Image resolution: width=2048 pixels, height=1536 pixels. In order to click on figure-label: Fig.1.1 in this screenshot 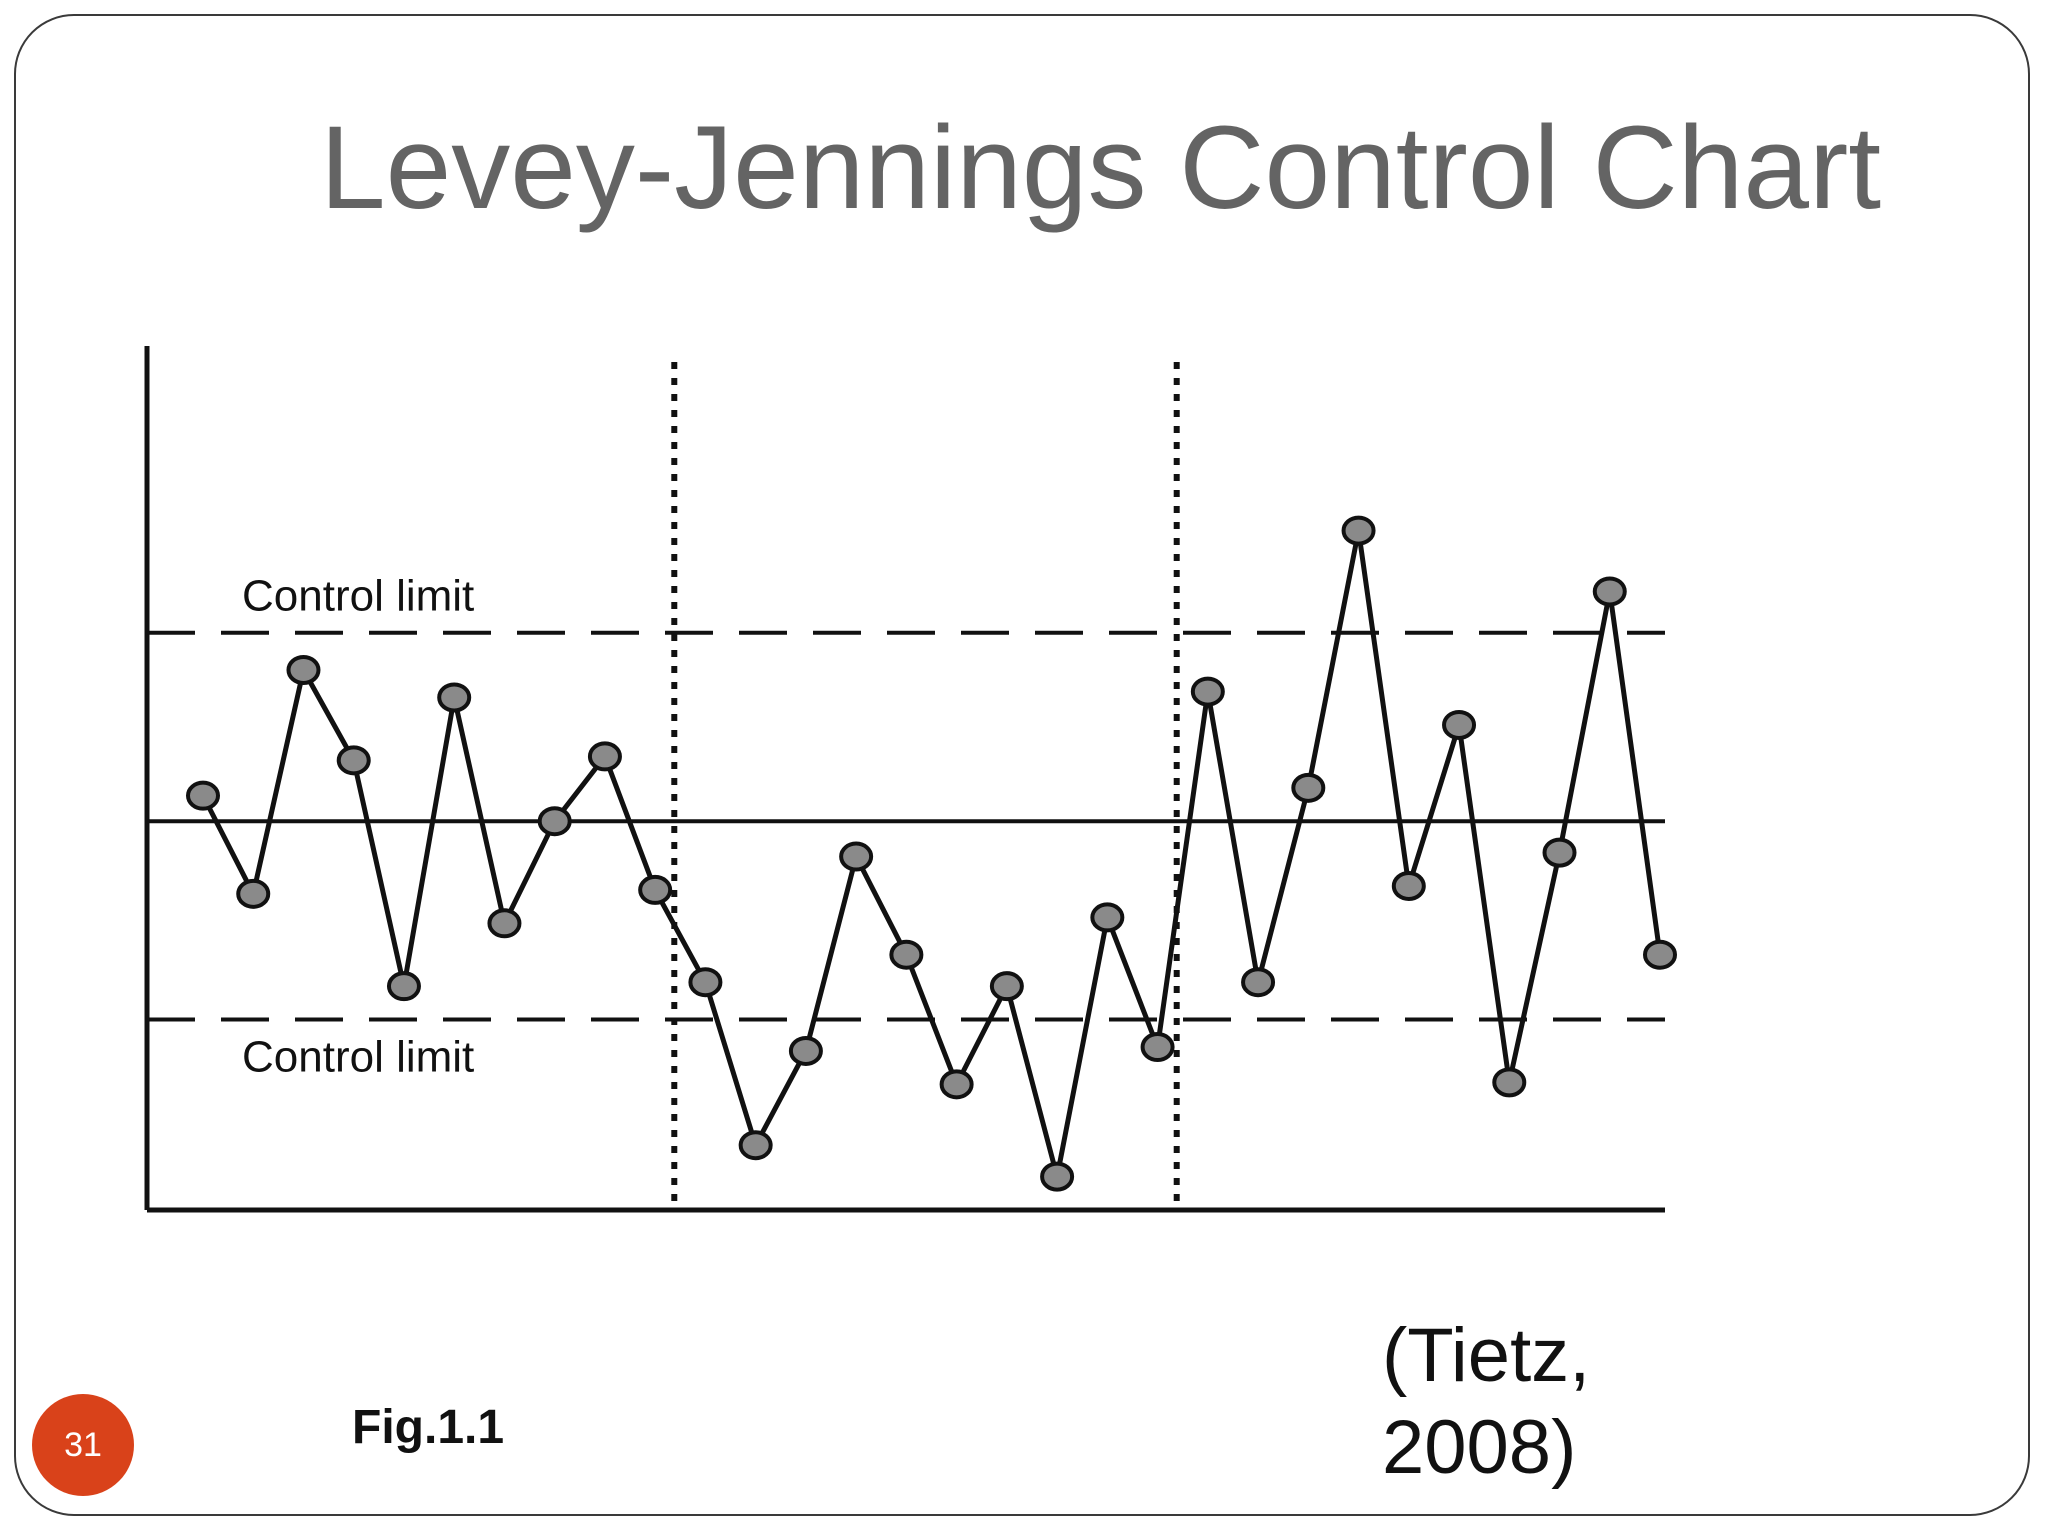, I will do `click(428, 1427)`.